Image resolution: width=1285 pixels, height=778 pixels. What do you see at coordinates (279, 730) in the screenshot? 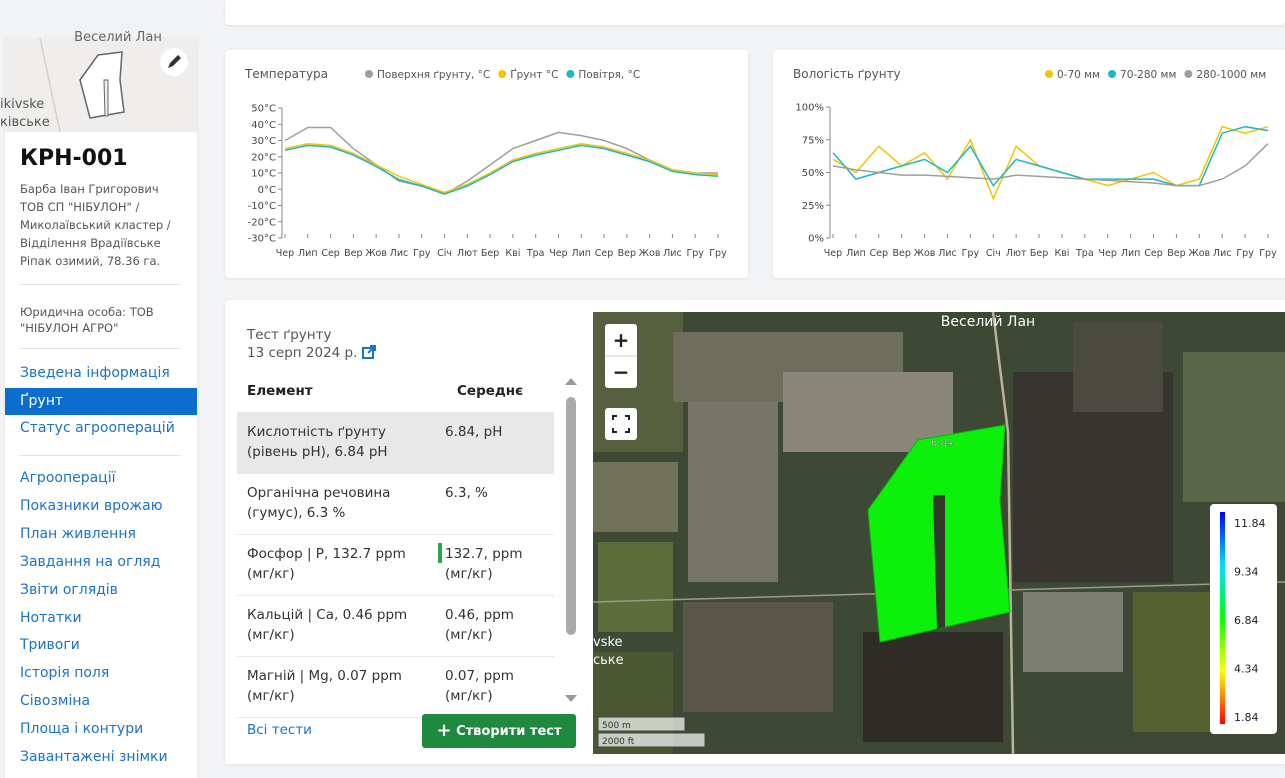
I see `all-tests-link: Всі тести` at bounding box center [279, 730].